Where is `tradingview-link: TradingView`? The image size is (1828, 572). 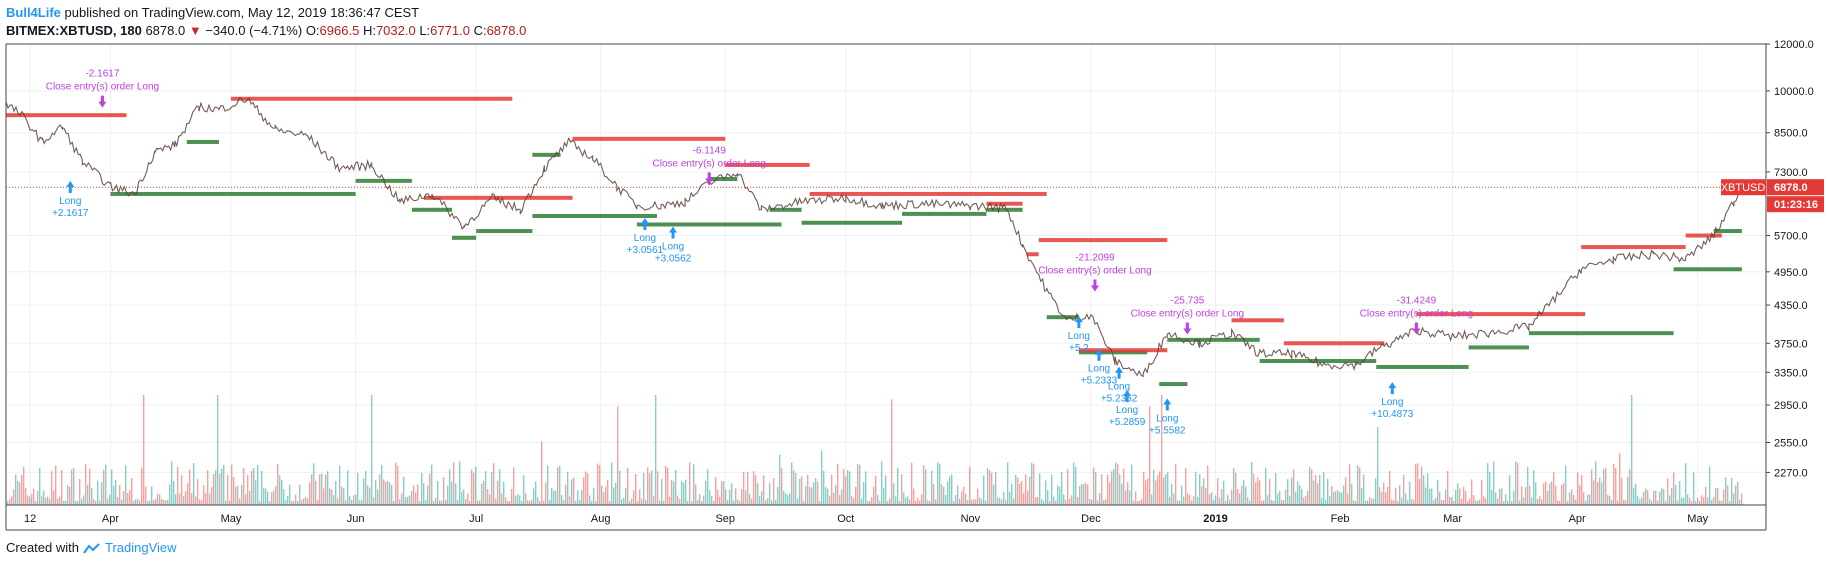
tradingview-link: TradingView is located at coordinates (140, 547).